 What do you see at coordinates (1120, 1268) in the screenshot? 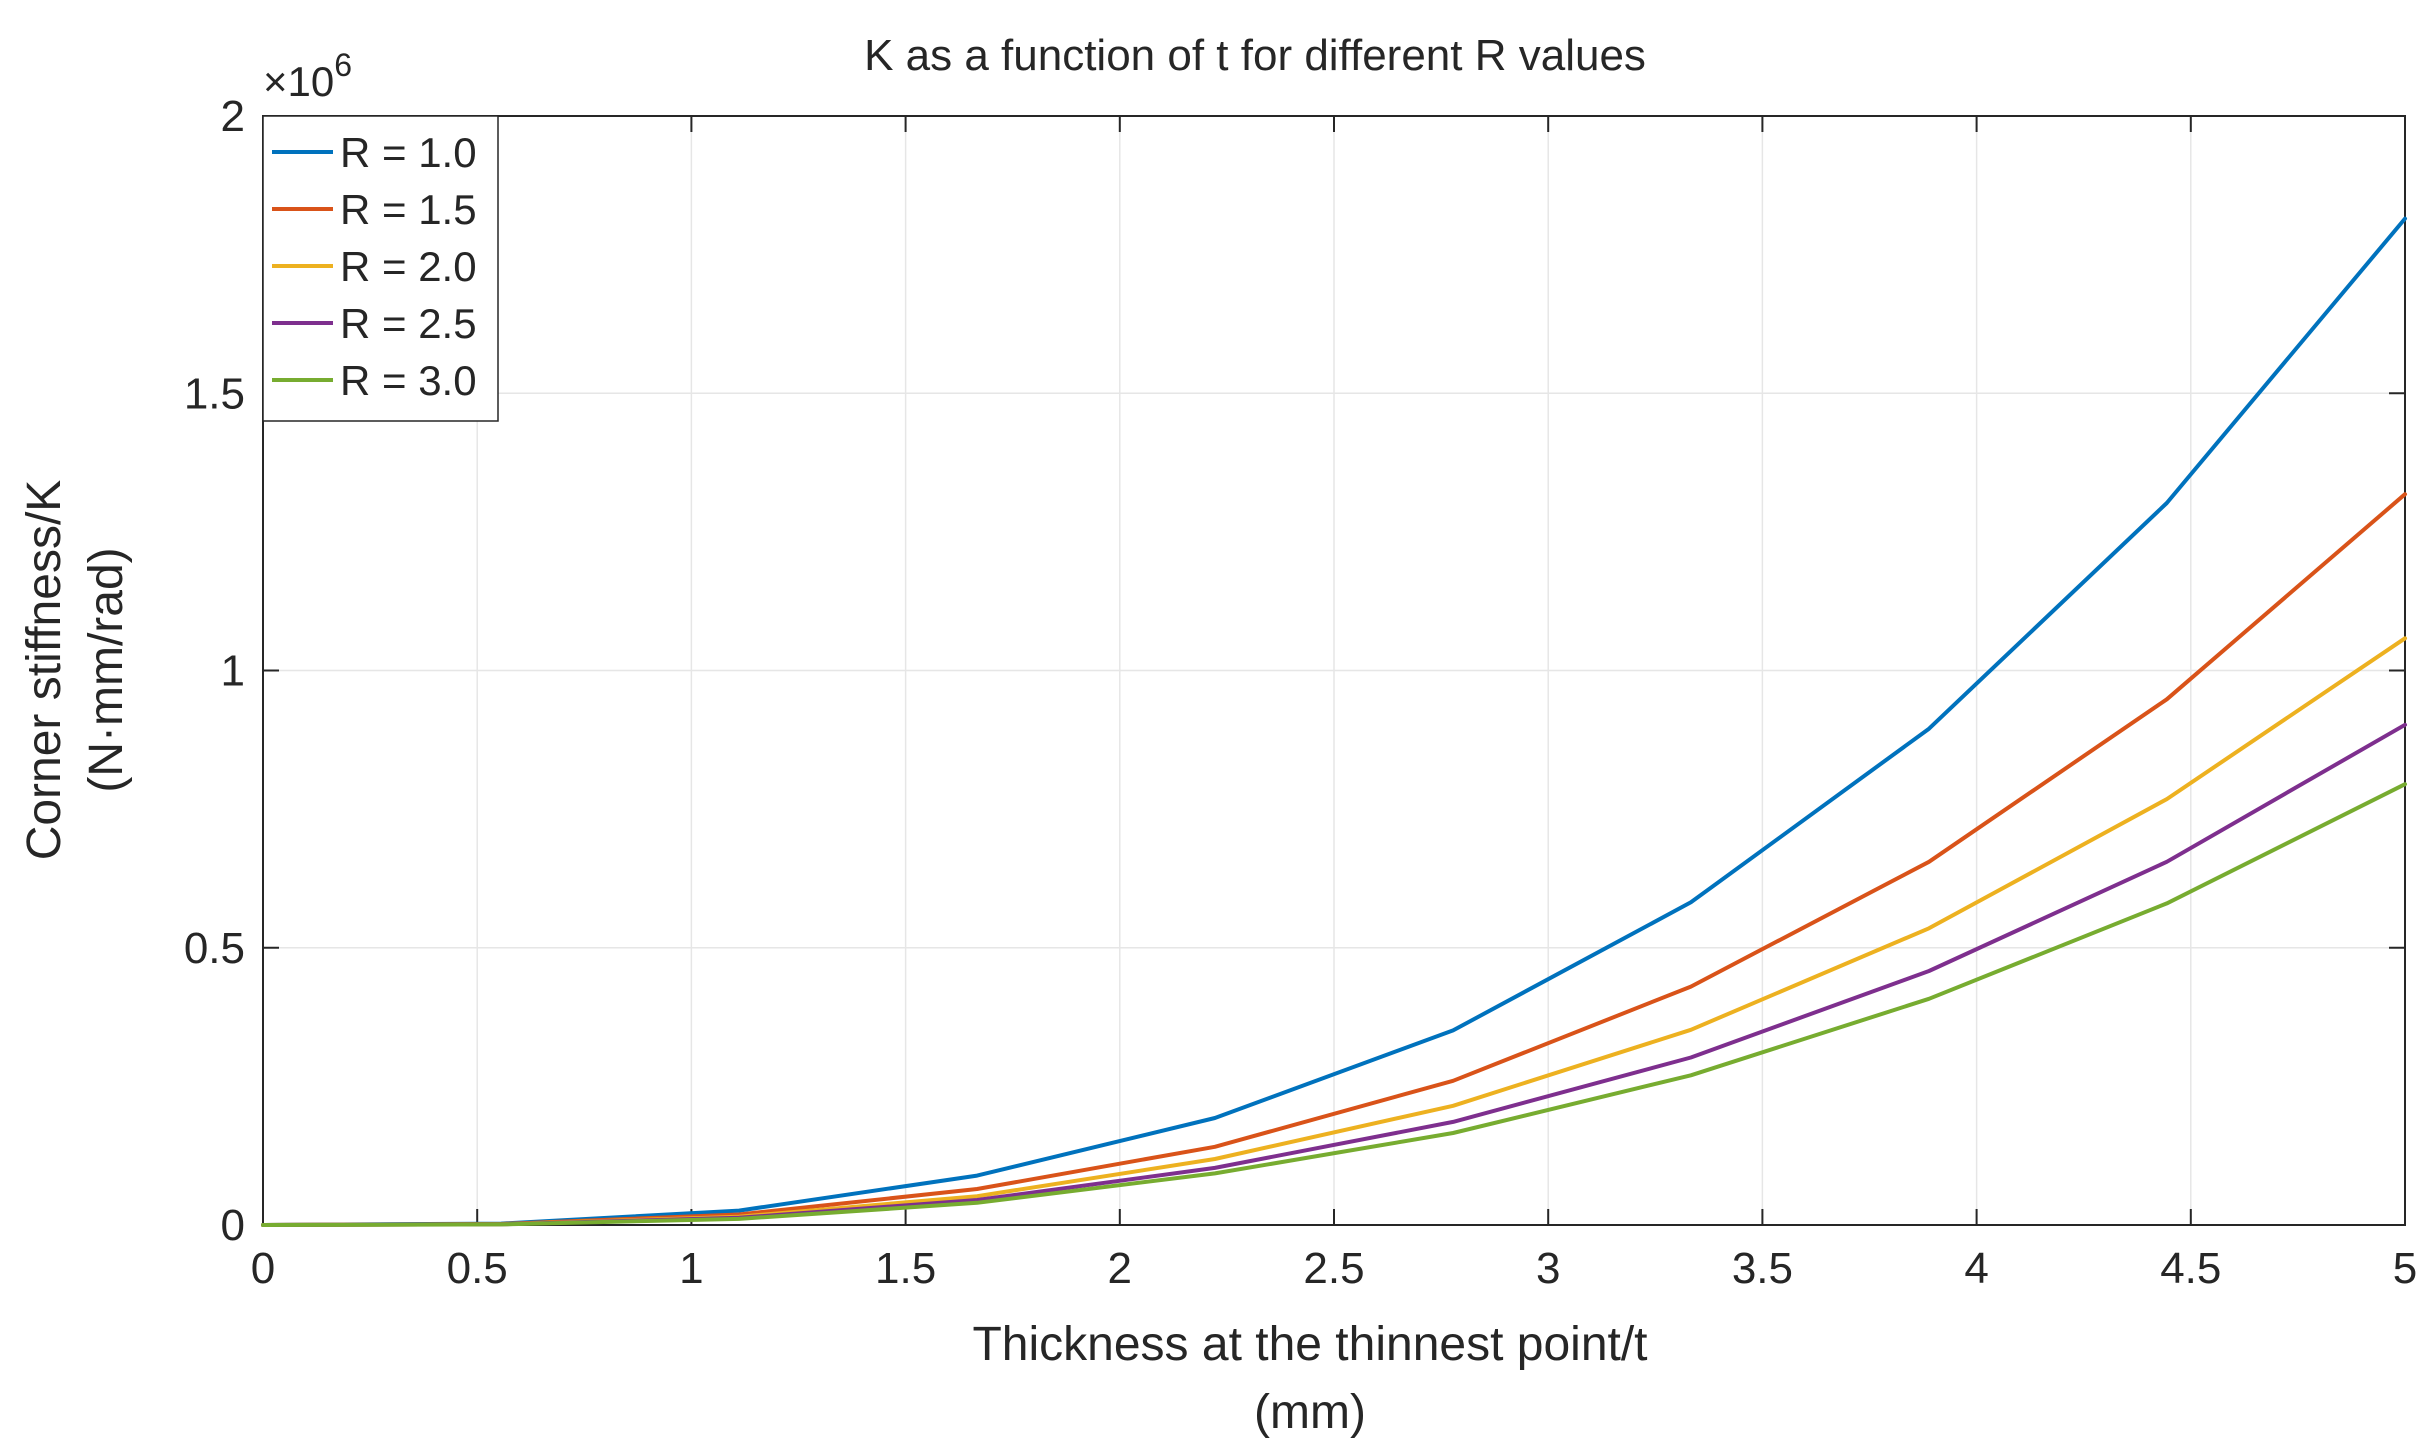
I see `x-tick-label-4: 2` at bounding box center [1120, 1268].